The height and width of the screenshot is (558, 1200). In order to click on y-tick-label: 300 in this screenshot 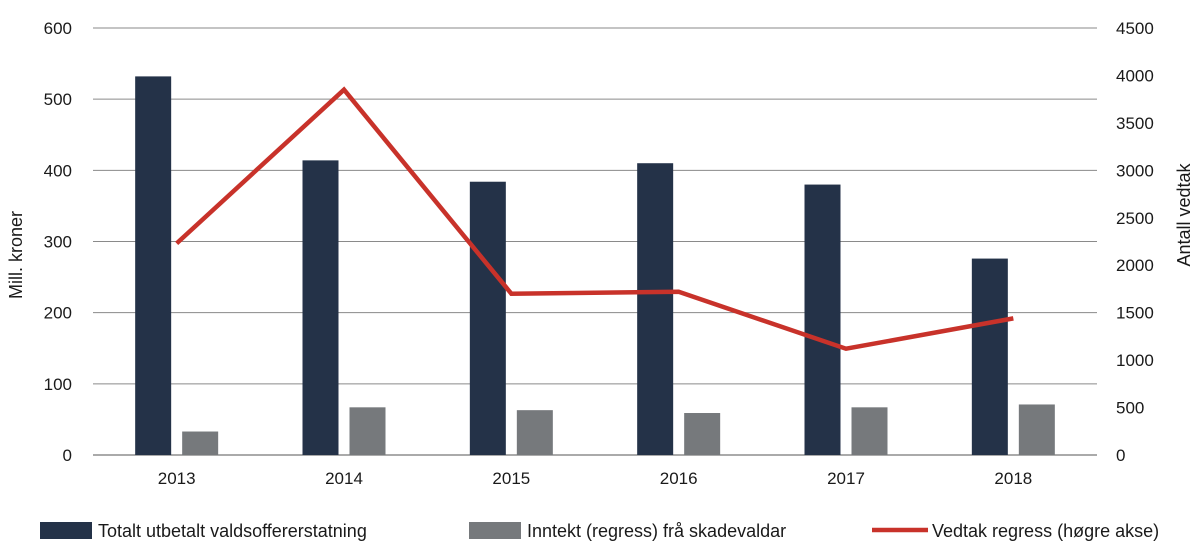, I will do `click(58, 242)`.